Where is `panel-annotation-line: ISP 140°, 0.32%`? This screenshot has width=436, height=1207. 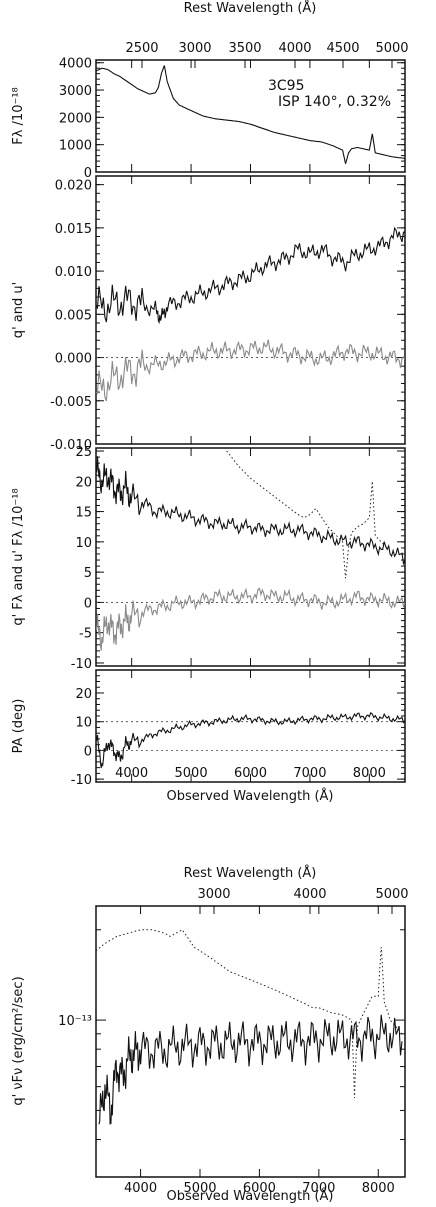 panel-annotation-line: ISP 140°, 0.32% is located at coordinates (334, 102).